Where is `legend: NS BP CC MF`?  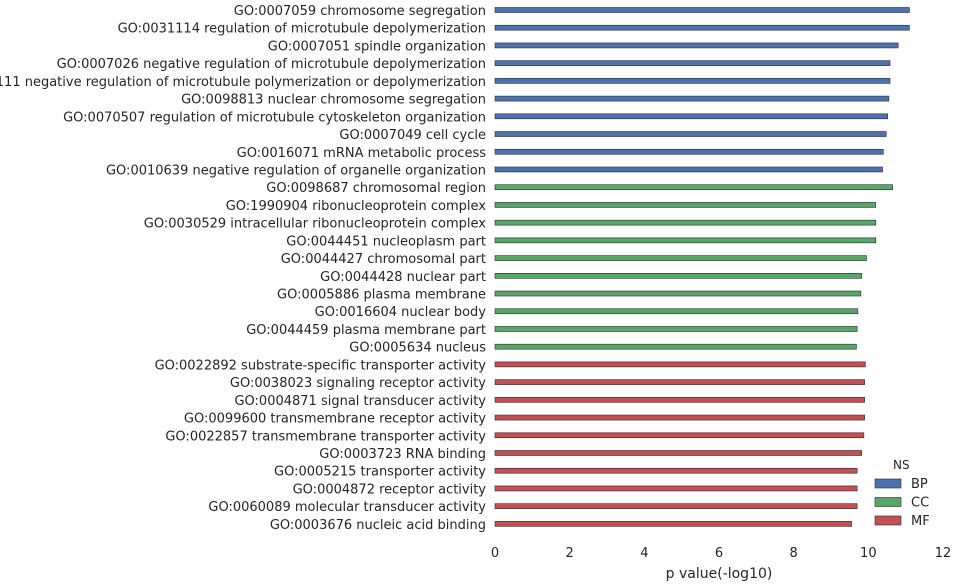 legend: NS BP CC MF is located at coordinates (902, 493).